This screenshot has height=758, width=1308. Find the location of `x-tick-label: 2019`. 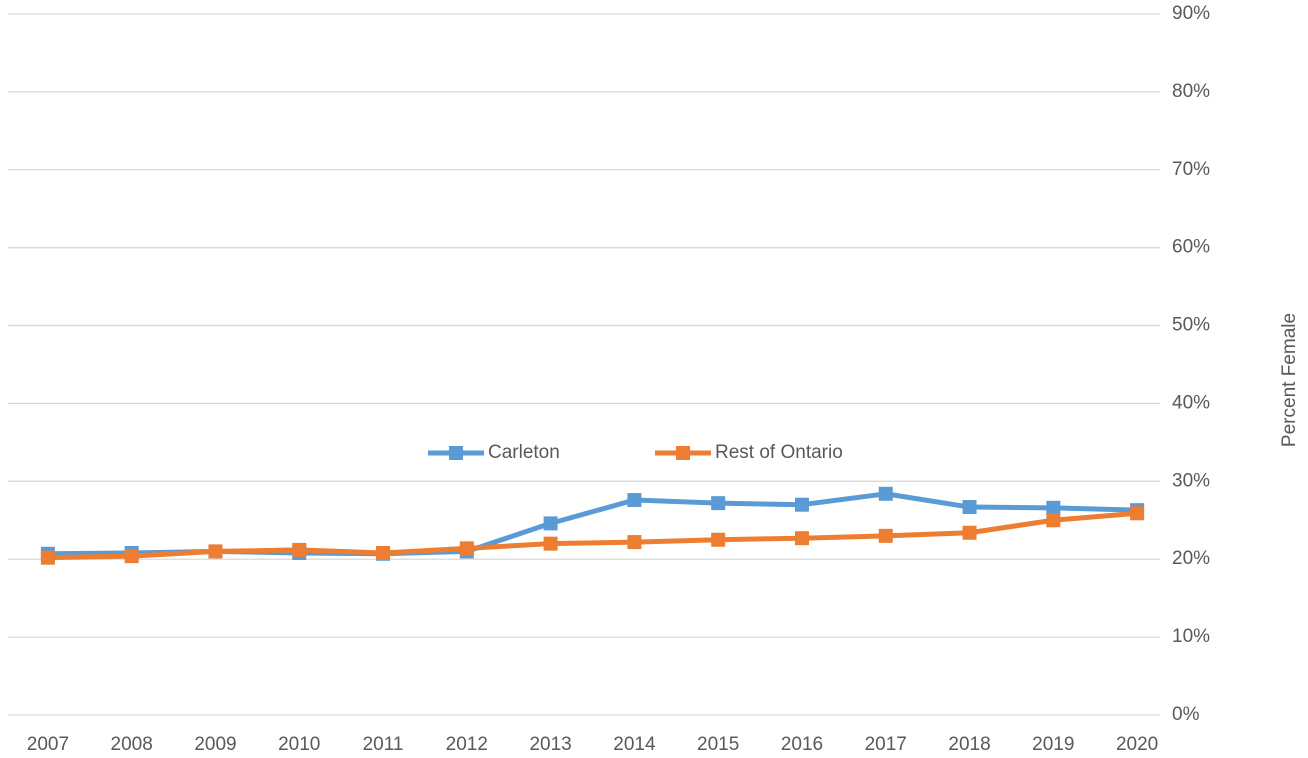

x-tick-label: 2019 is located at coordinates (1053, 744).